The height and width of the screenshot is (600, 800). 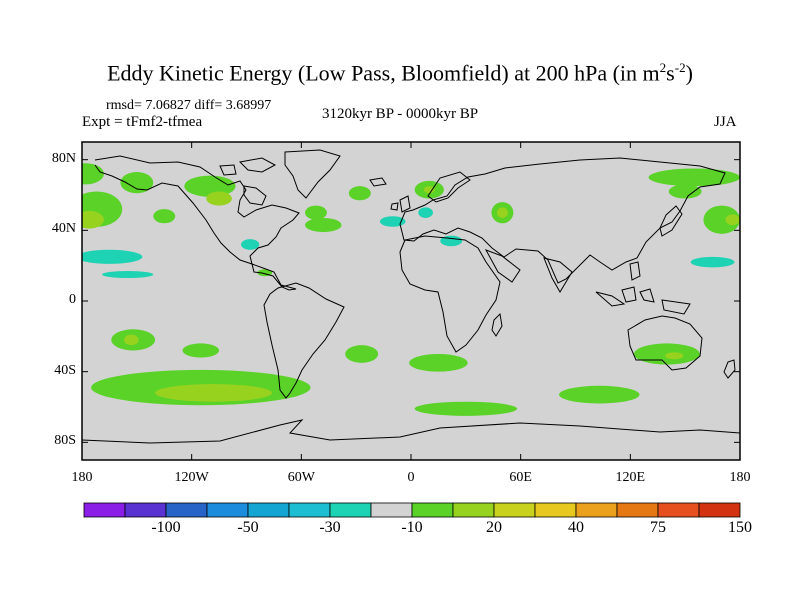 What do you see at coordinates (255, 195) in the screenshot?
I see `hudson-bay` at bounding box center [255, 195].